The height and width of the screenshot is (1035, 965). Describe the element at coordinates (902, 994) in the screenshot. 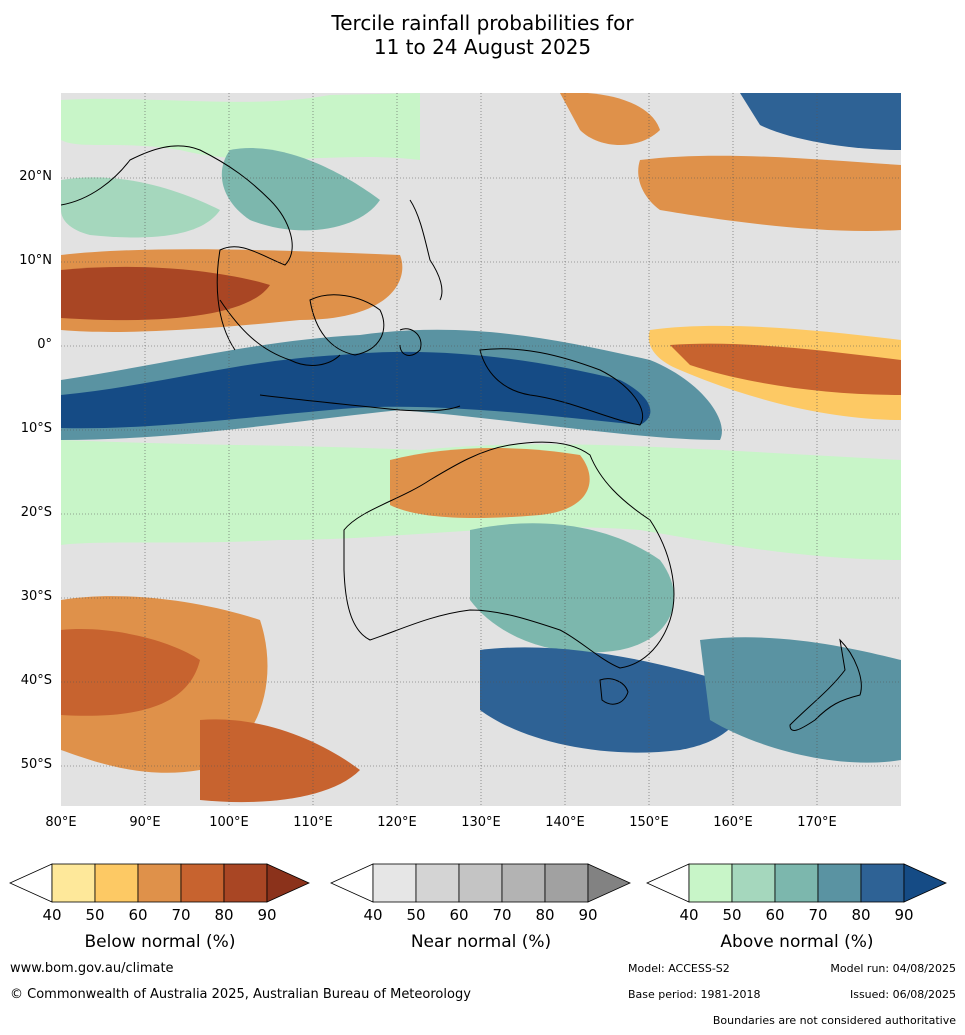

I see `footer-issued: Issued: 06/08/2025` at that location.